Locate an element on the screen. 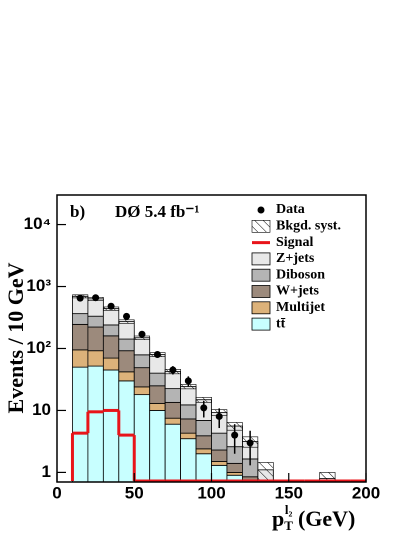 The image size is (415, 537). legend-label: Z+jets is located at coordinates (295, 258).